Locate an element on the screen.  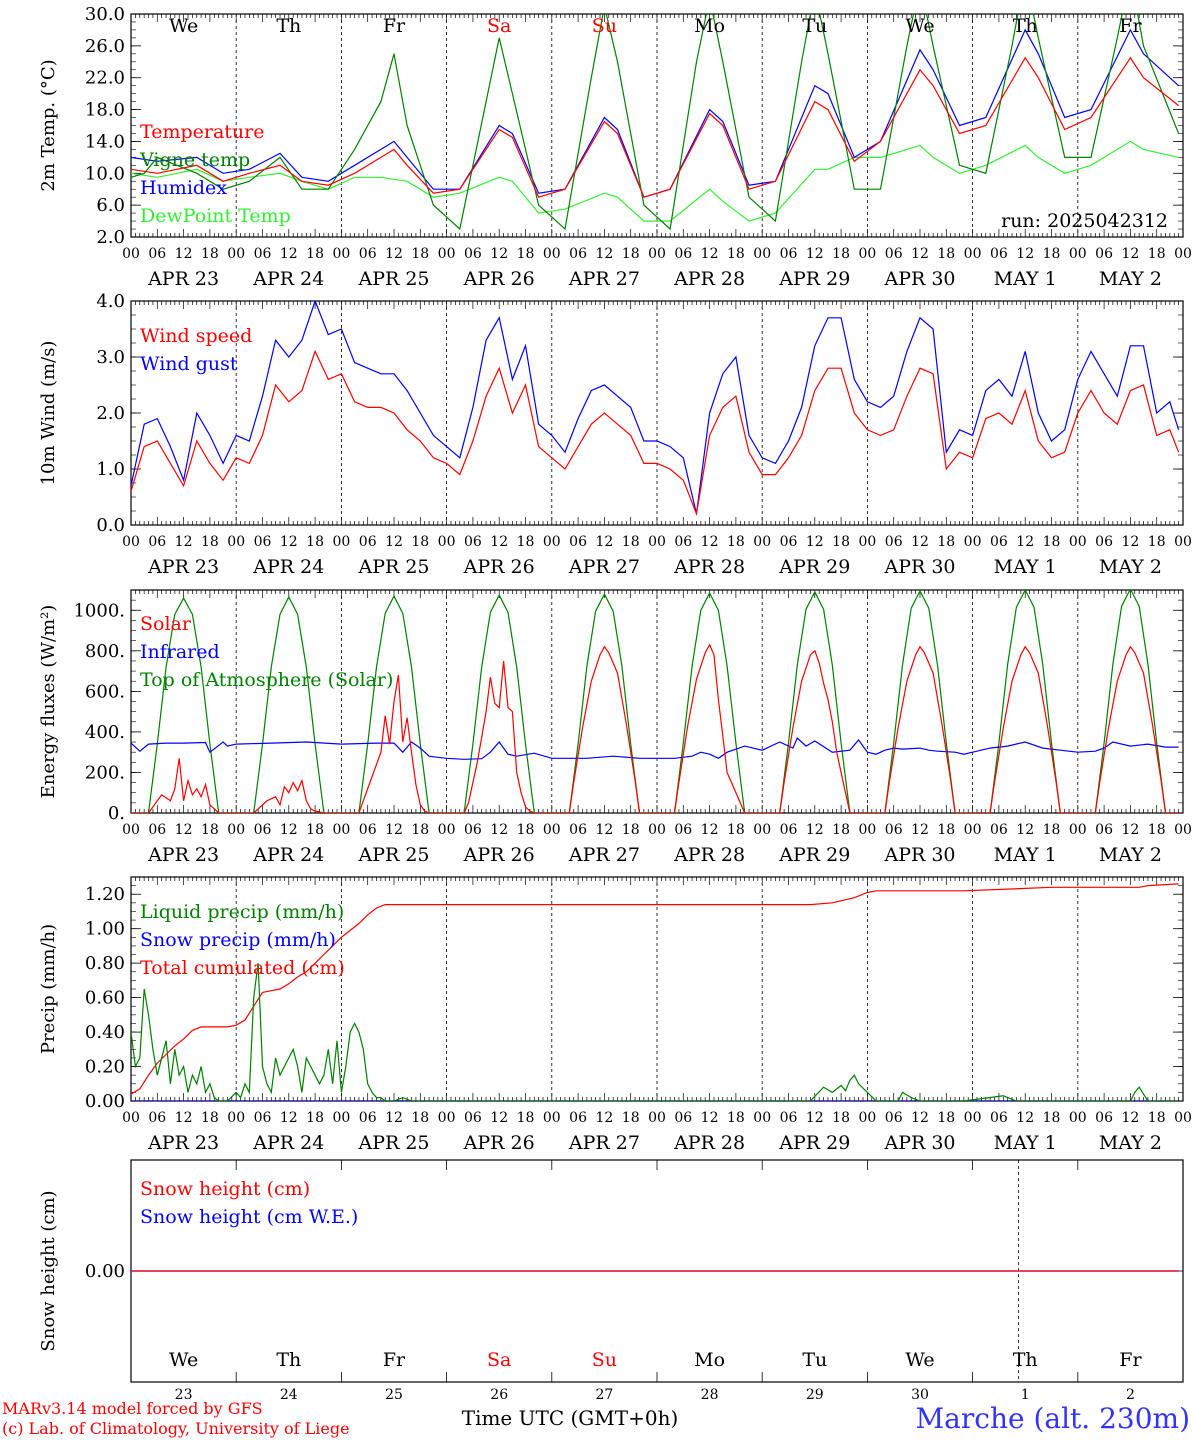
legend-entry: Snow height (cm) is located at coordinates (225, 1189).